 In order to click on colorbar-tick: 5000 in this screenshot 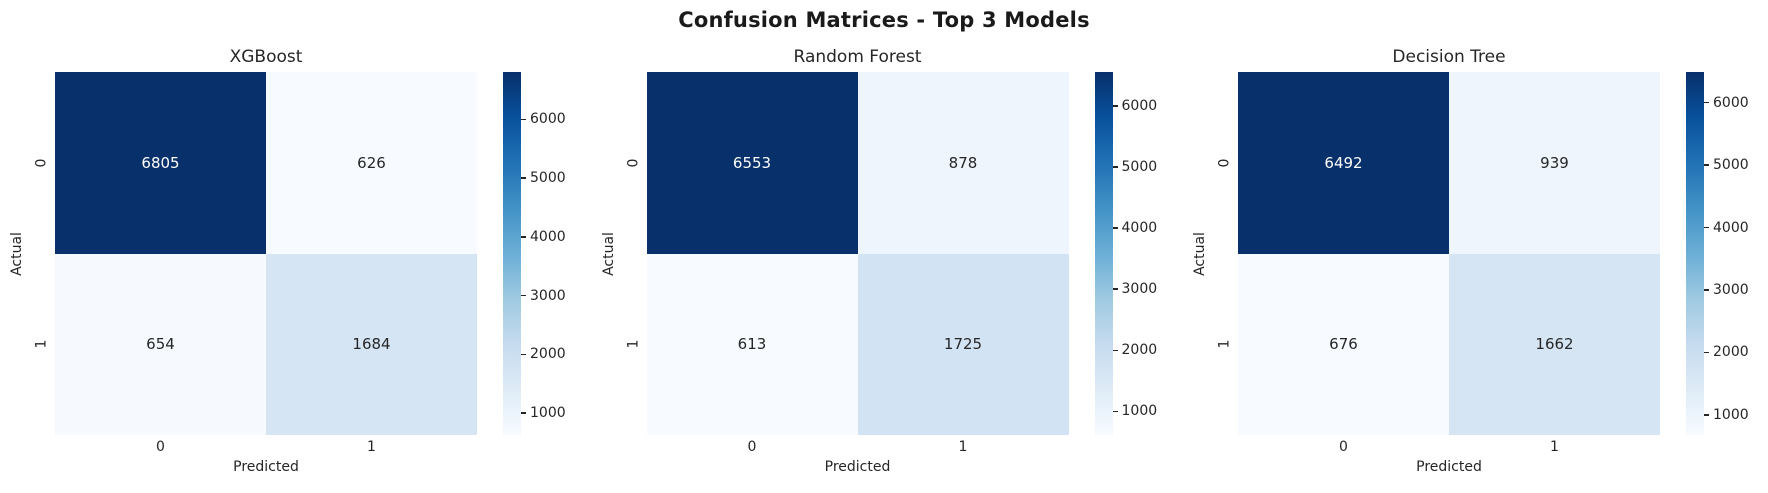, I will do `click(543, 178)`.